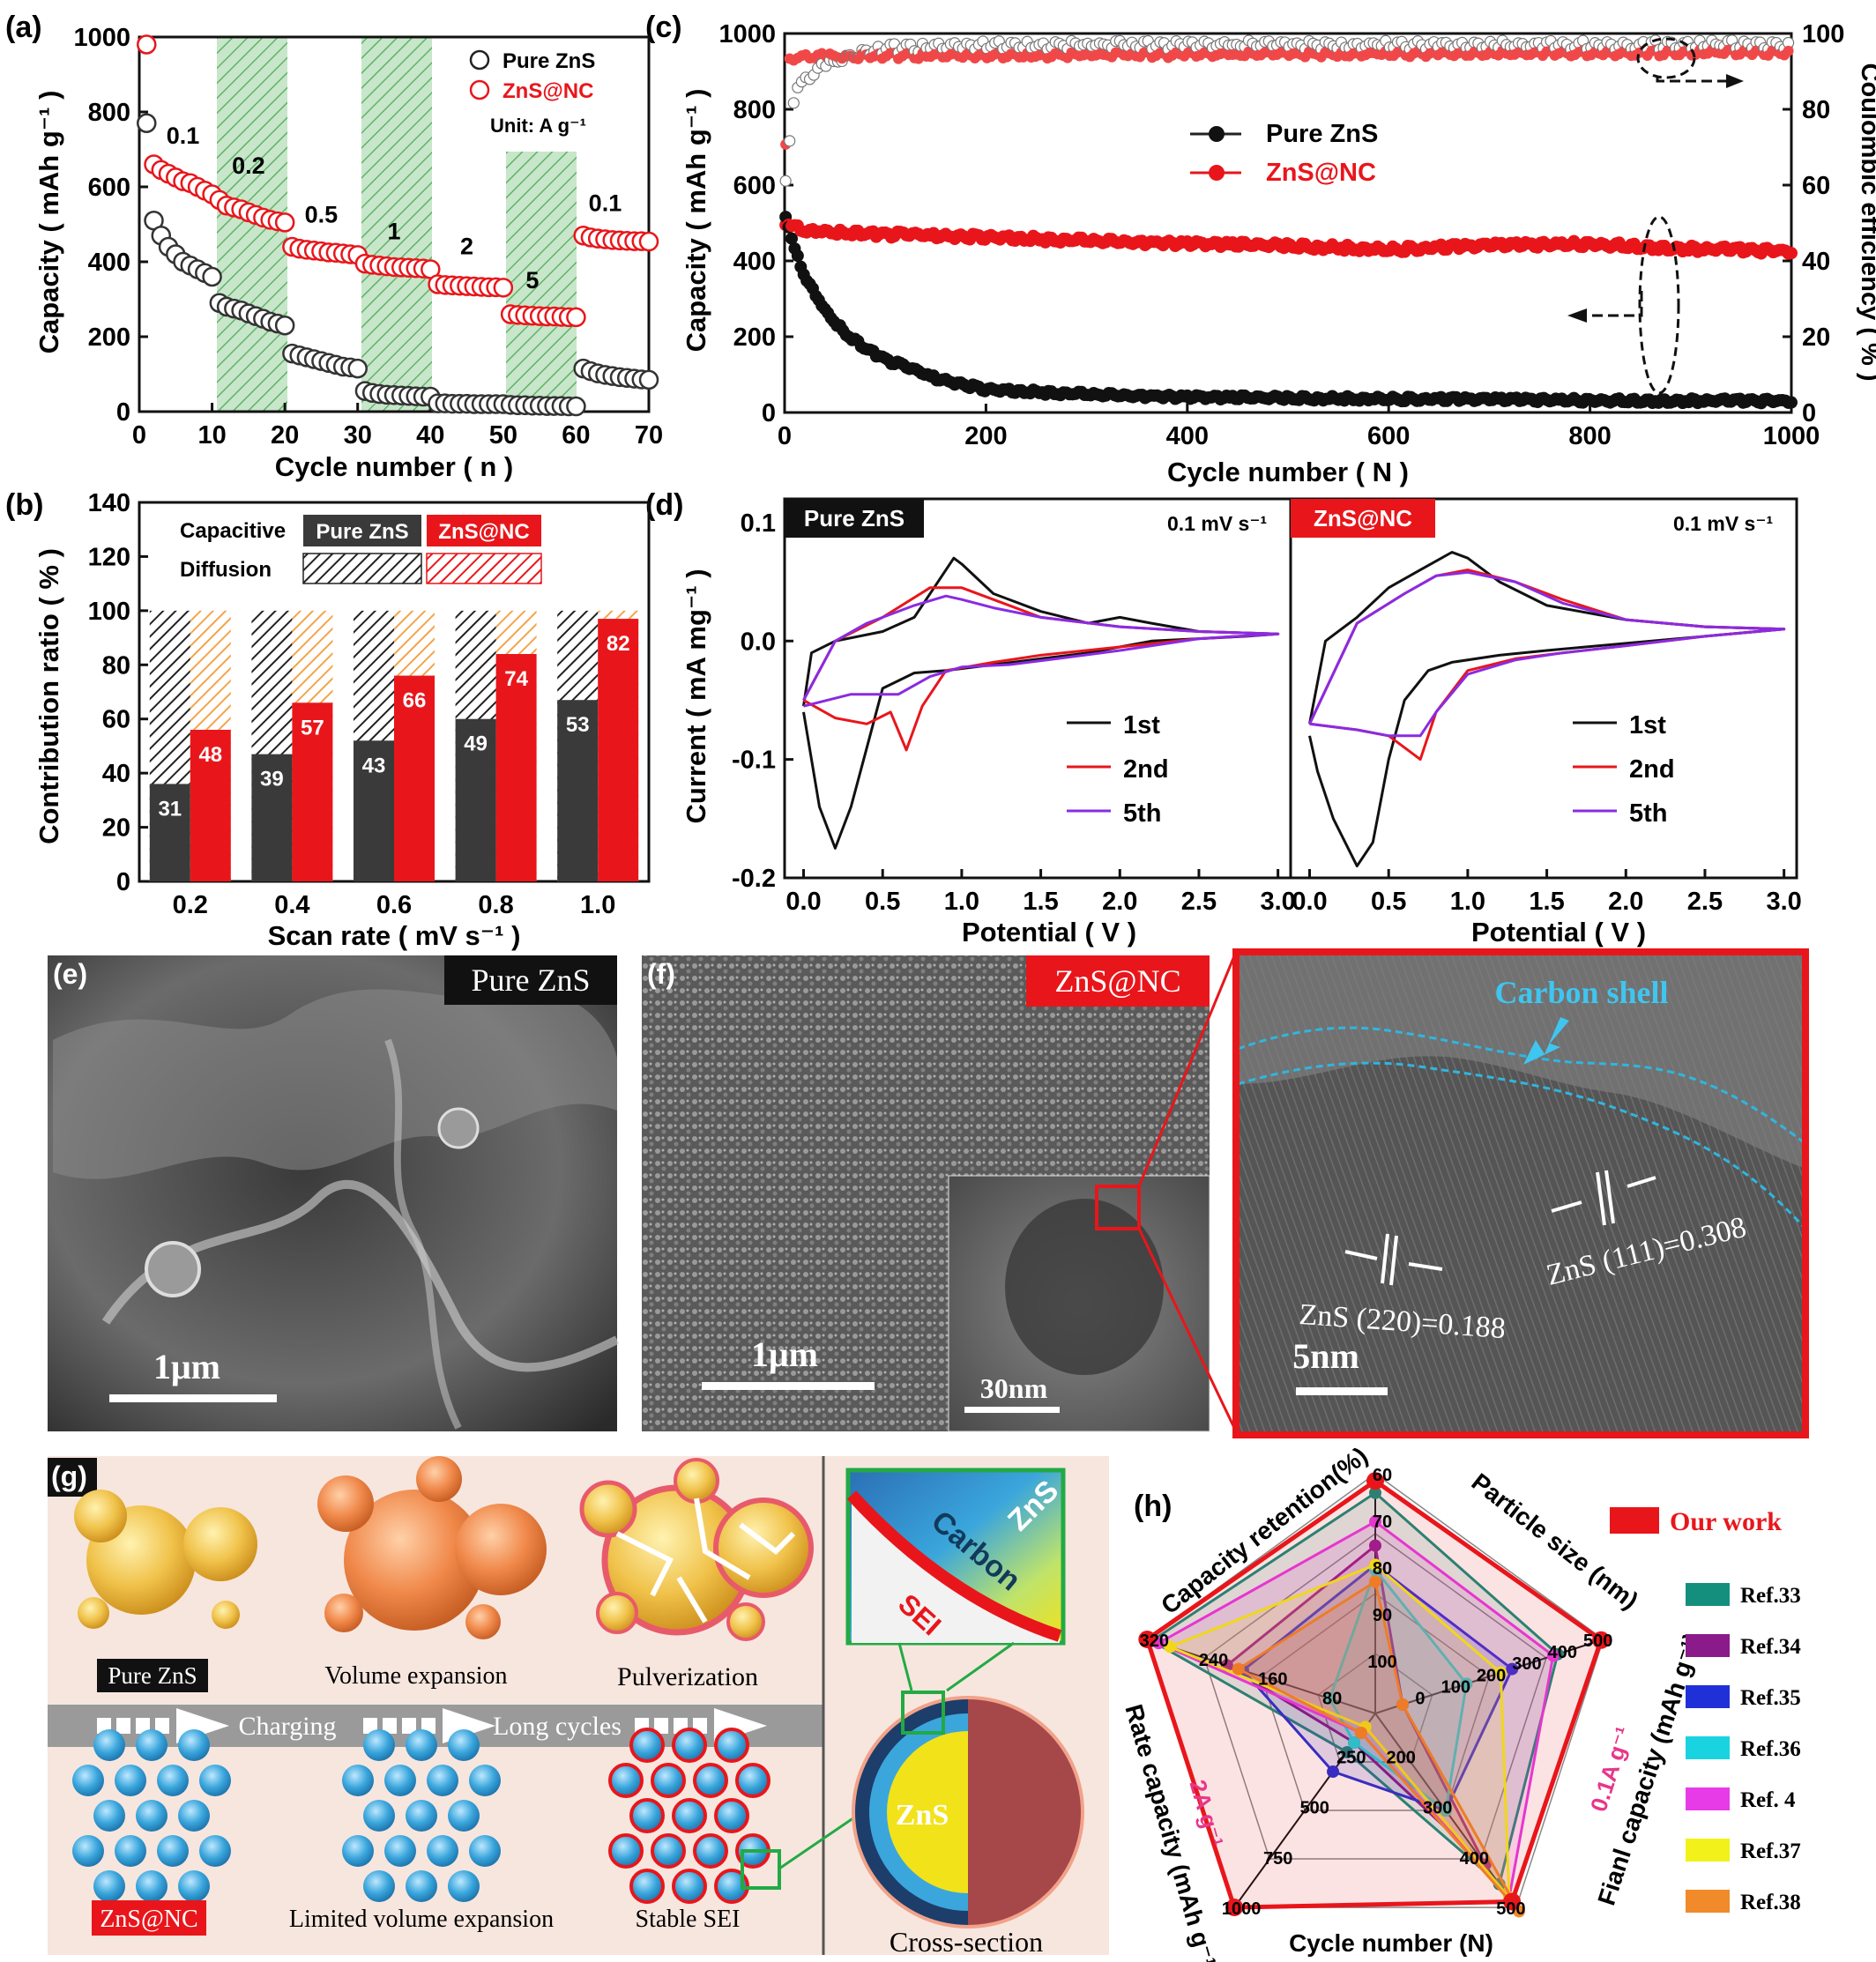 The width and height of the screenshot is (1876, 1962). What do you see at coordinates (123, 412) in the screenshot?
I see `panel-a-ytick-label: 0` at bounding box center [123, 412].